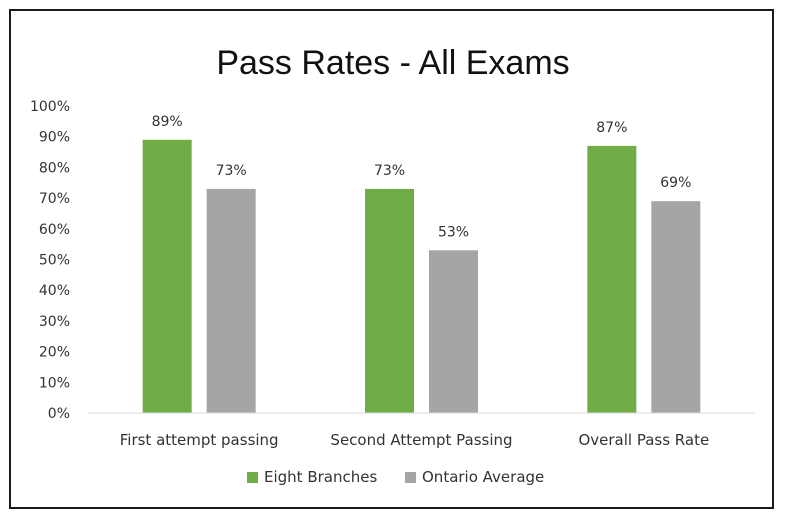  What do you see at coordinates (453, 232) in the screenshot?
I see `data-label: 53%` at bounding box center [453, 232].